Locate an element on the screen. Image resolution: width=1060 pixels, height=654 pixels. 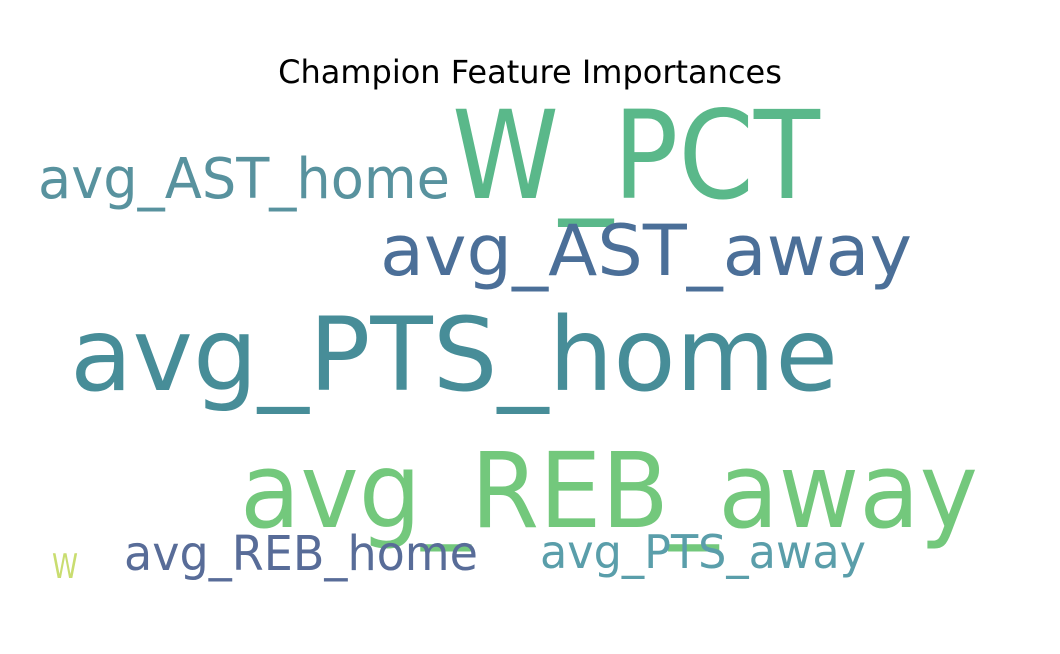
word-avg-reb-away: avg_REB_away is located at coordinates (609, 491).